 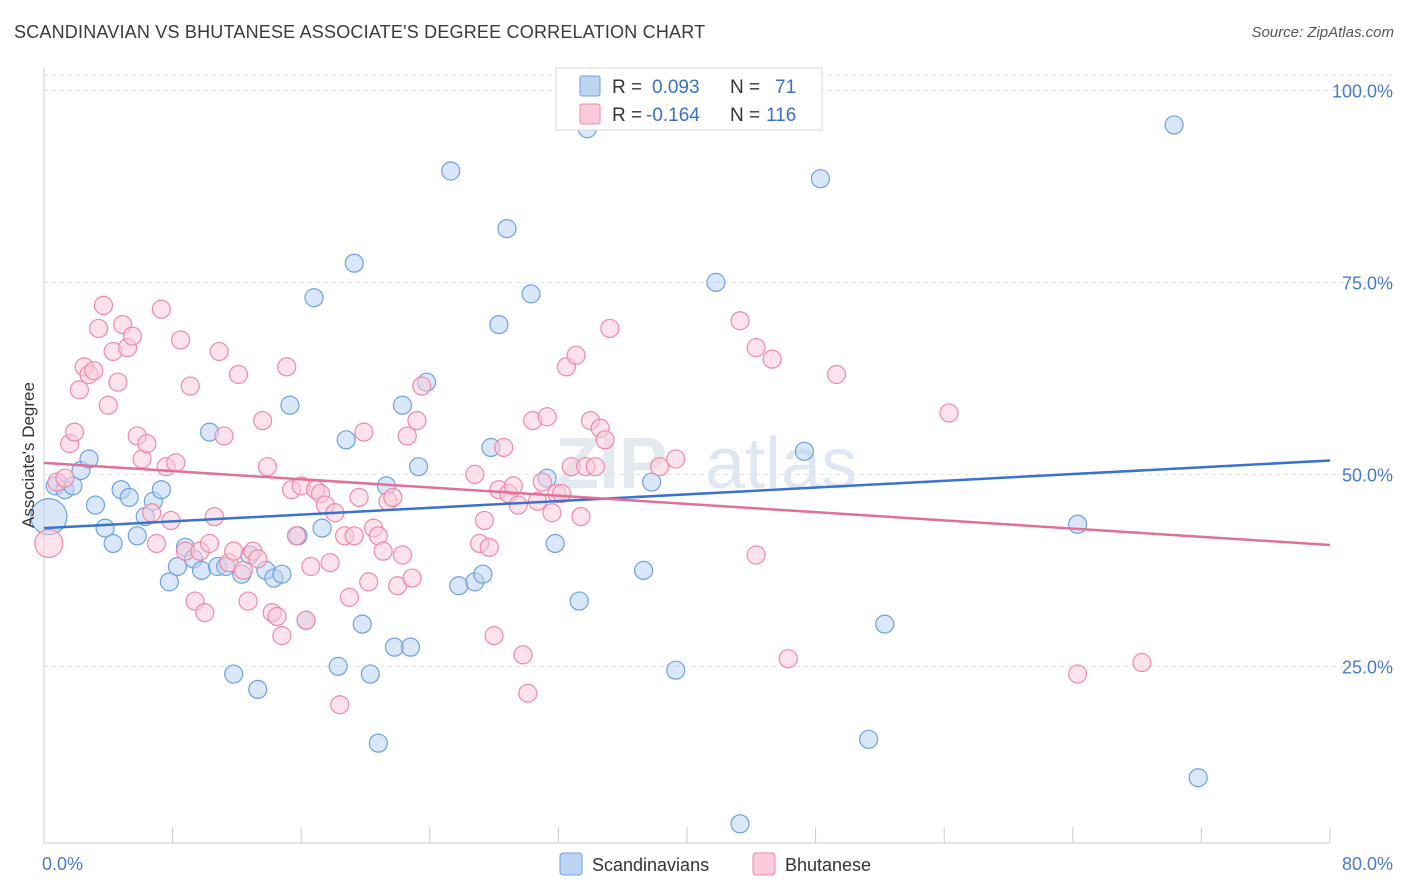 What do you see at coordinates (28, 455) in the screenshot?
I see `y-axis-label: Associate's Degree` at bounding box center [28, 455].